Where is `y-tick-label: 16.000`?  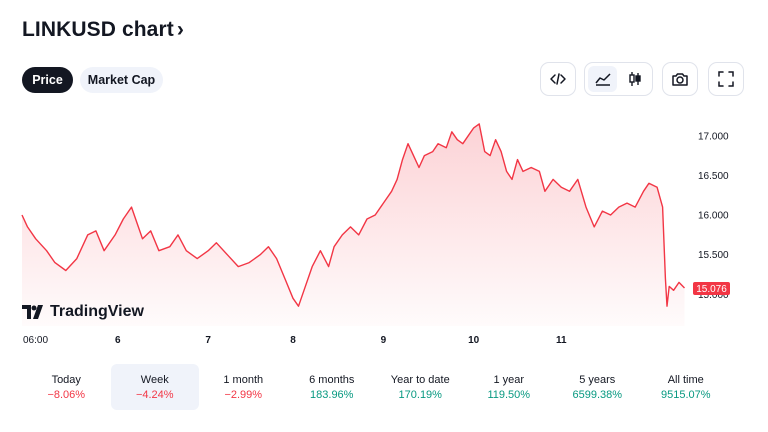 y-tick-label: 16.000 is located at coordinates (713, 216).